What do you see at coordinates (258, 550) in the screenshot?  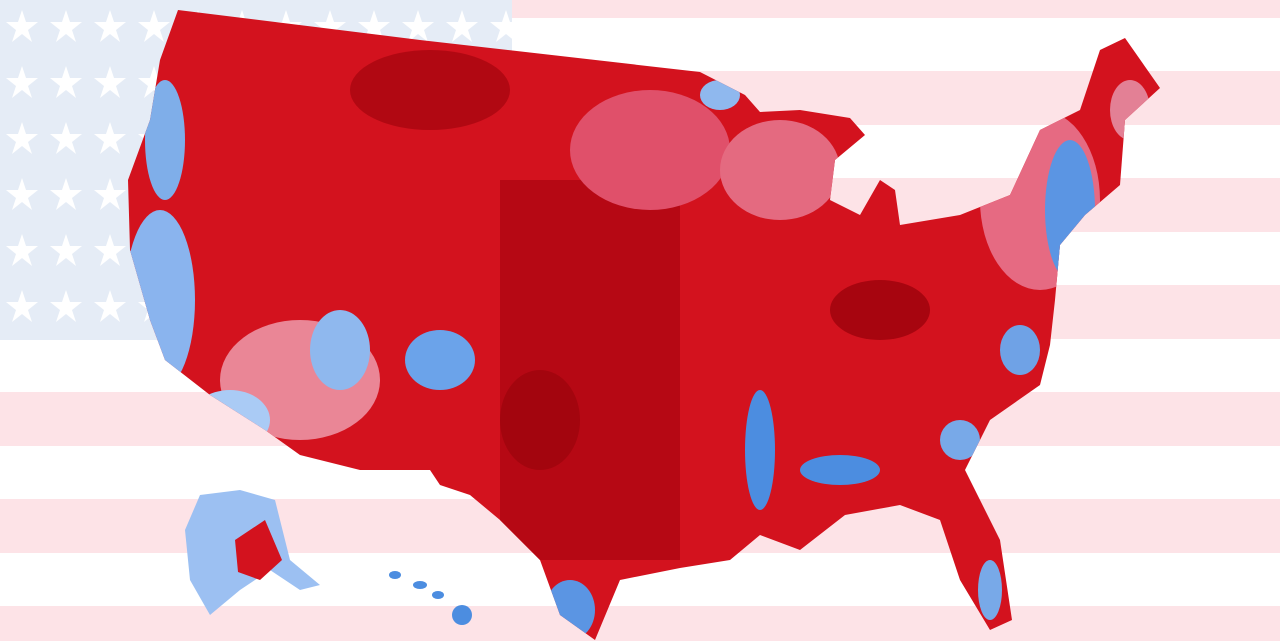 I see `alaska-region` at bounding box center [258, 550].